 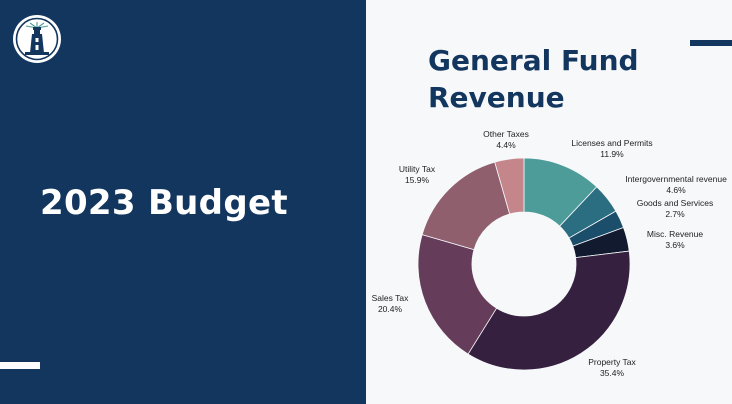 What do you see at coordinates (533, 79) in the screenshot?
I see `chart-title: General Fund Revenue` at bounding box center [533, 79].